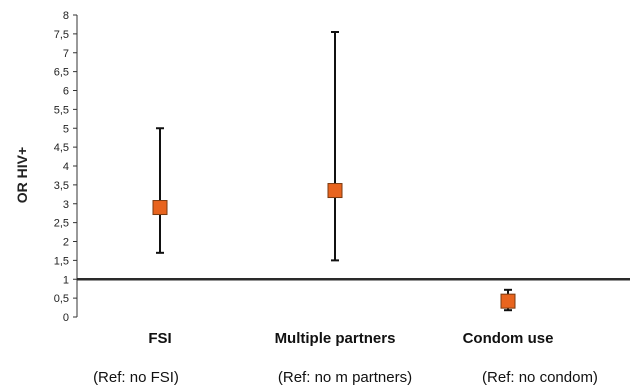 This screenshot has height=391, width=632. Describe the element at coordinates (345, 377) in the screenshot. I see `category-reference-label: (Ref: no m partners)` at that location.